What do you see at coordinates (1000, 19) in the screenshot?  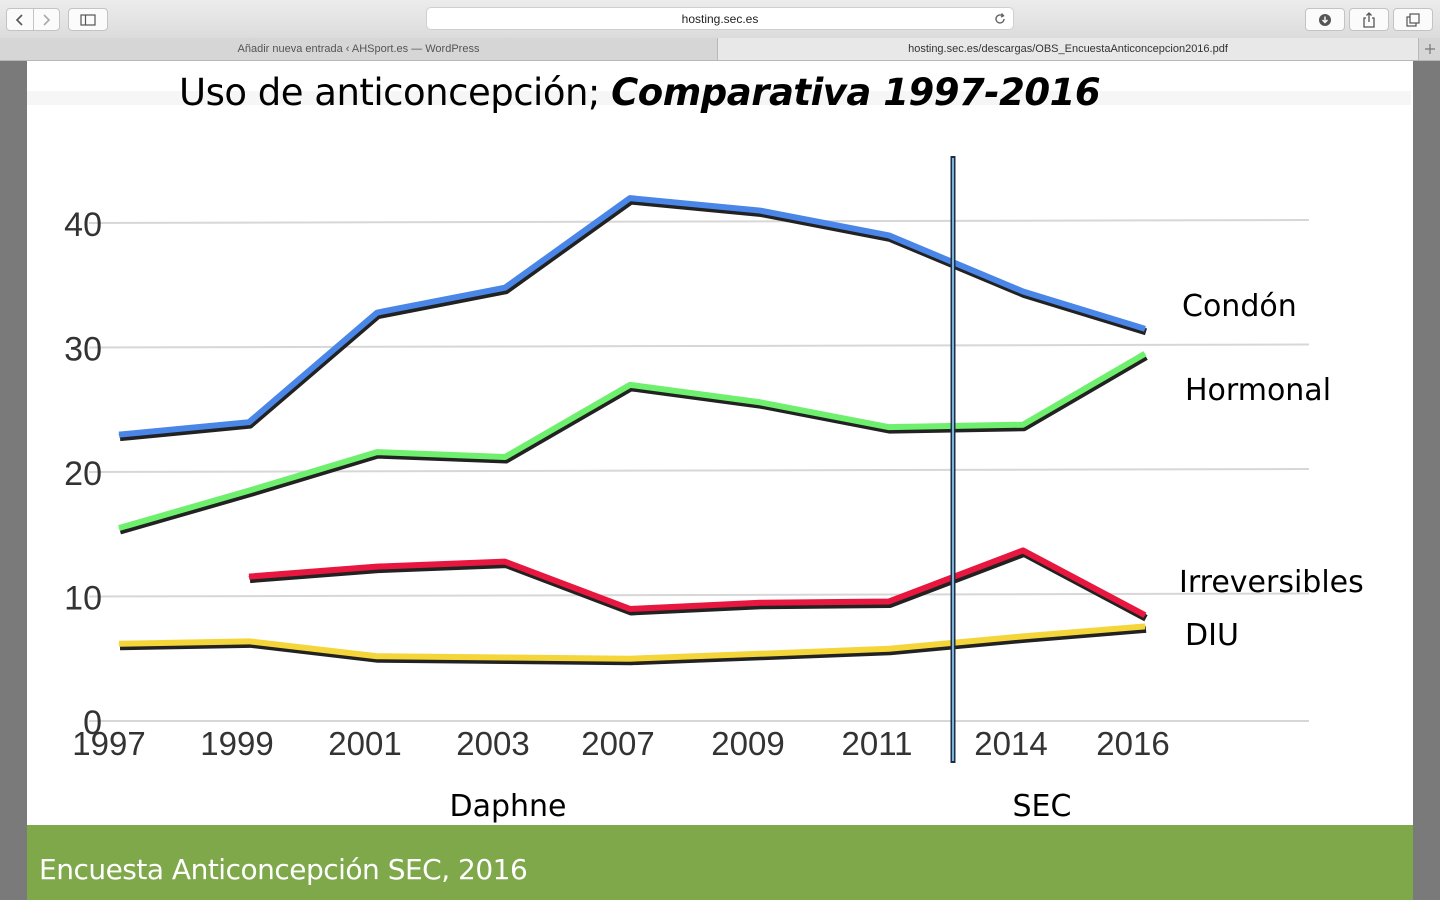 I see `reload-icon` at bounding box center [1000, 19].